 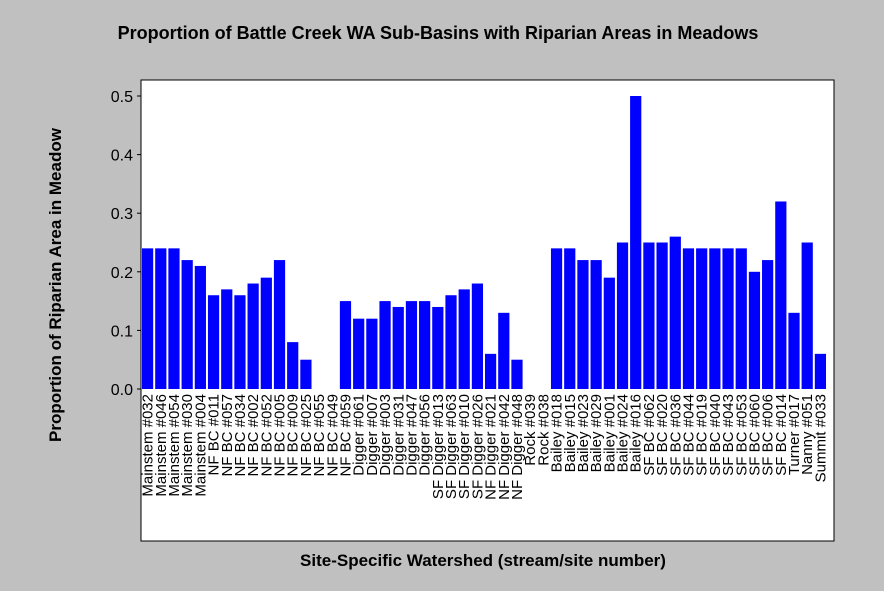 I want to click on x-tick-label: Mainstem #046, so click(x=161, y=445).